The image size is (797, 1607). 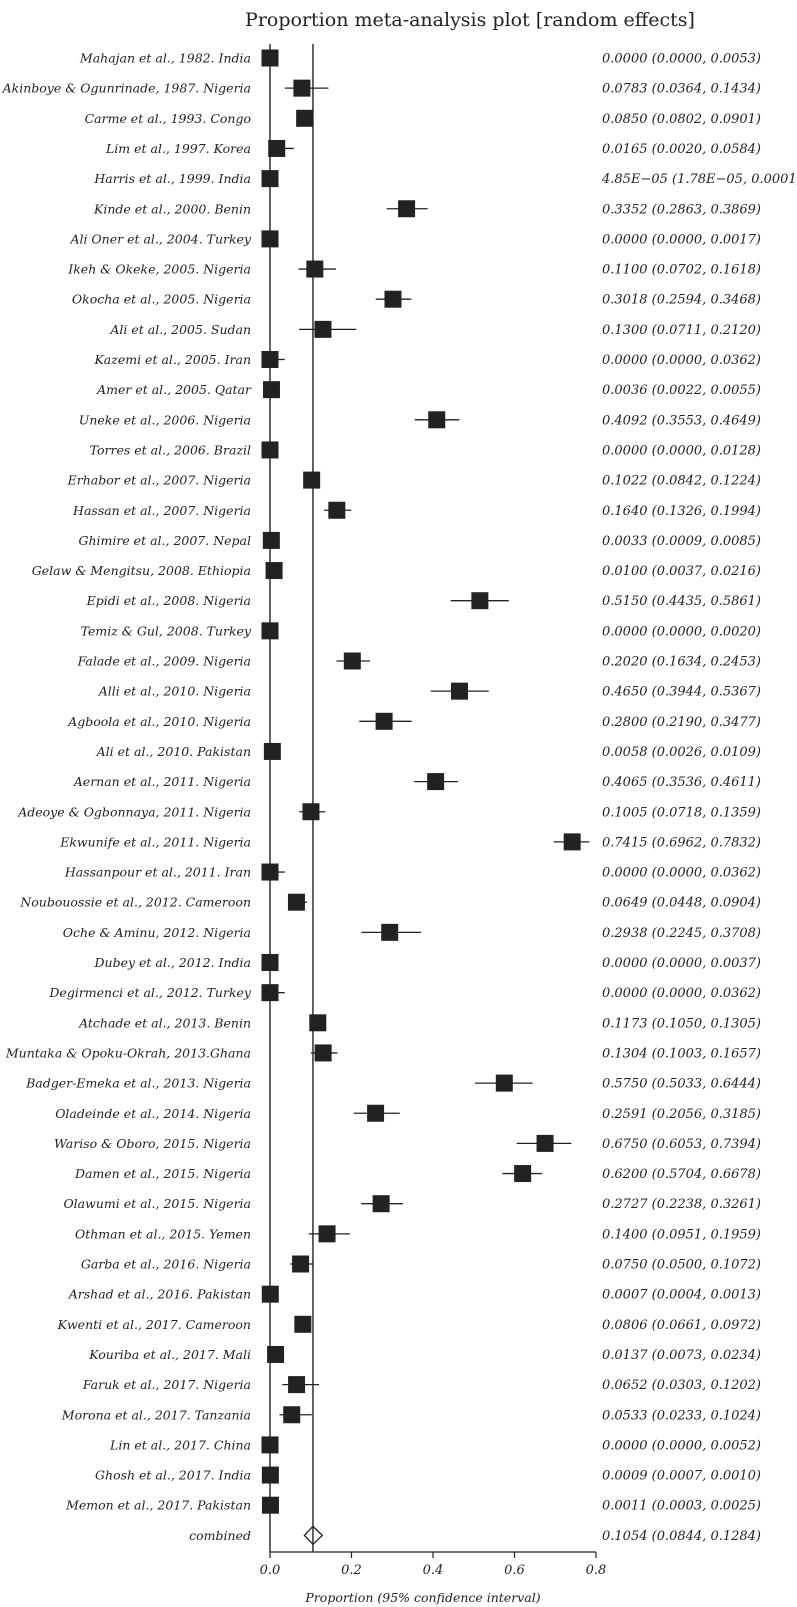 What do you see at coordinates (681, 933) in the screenshot?
I see `estimate-ci-text: 0.2938 (0.2245, 0.3708)` at bounding box center [681, 933].